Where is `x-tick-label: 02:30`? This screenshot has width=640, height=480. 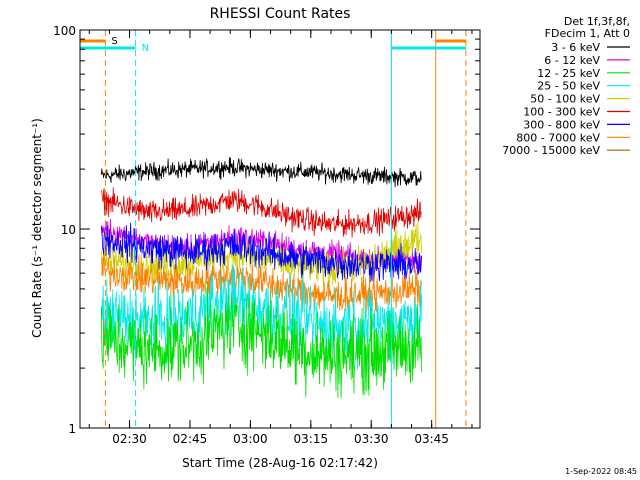
x-tick-label: 02:30 is located at coordinates (129, 439).